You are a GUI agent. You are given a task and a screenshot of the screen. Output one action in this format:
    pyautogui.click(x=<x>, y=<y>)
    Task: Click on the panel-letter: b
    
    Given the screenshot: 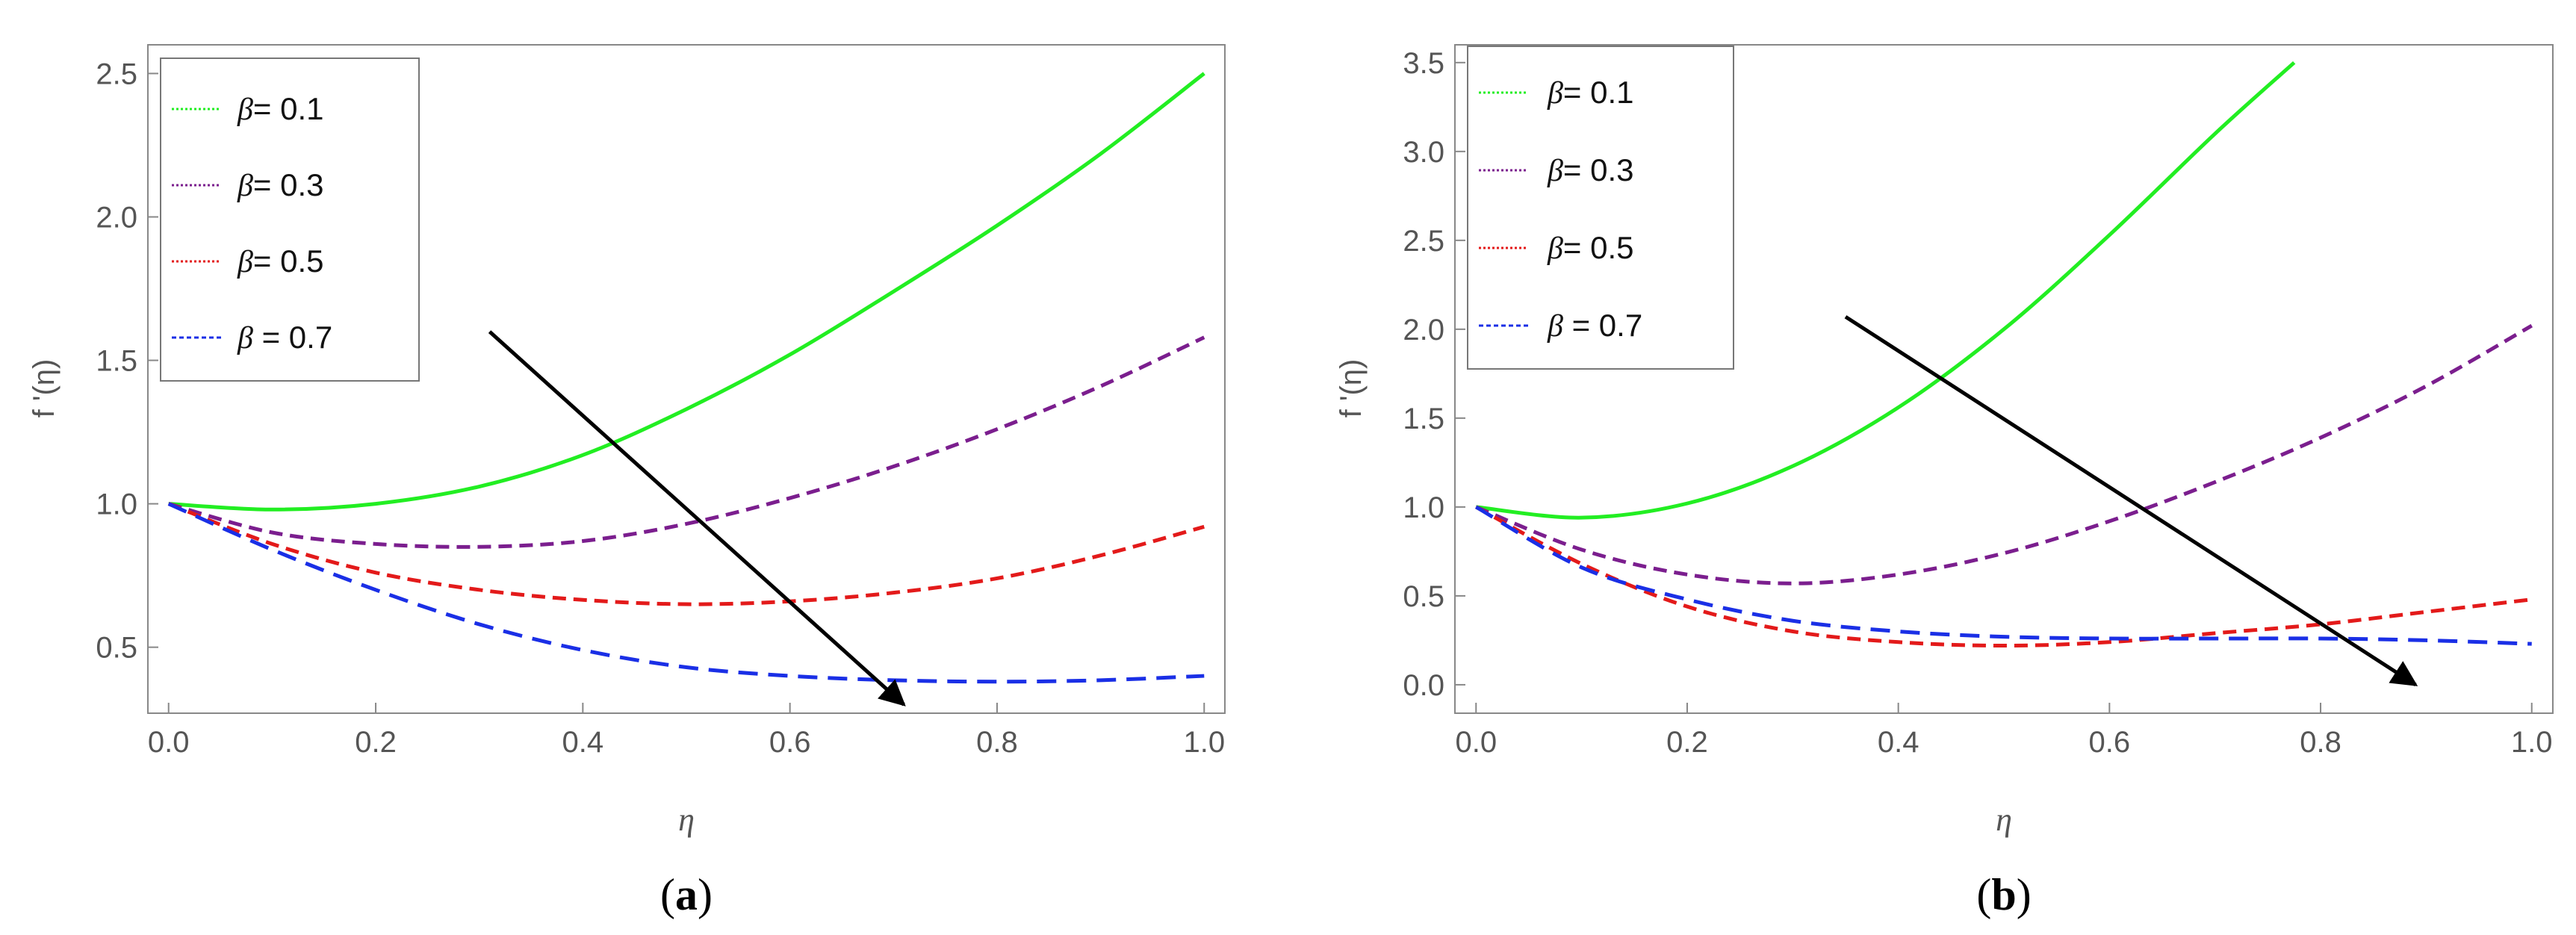 What is the action you would take?
    pyautogui.click(x=2003, y=894)
    